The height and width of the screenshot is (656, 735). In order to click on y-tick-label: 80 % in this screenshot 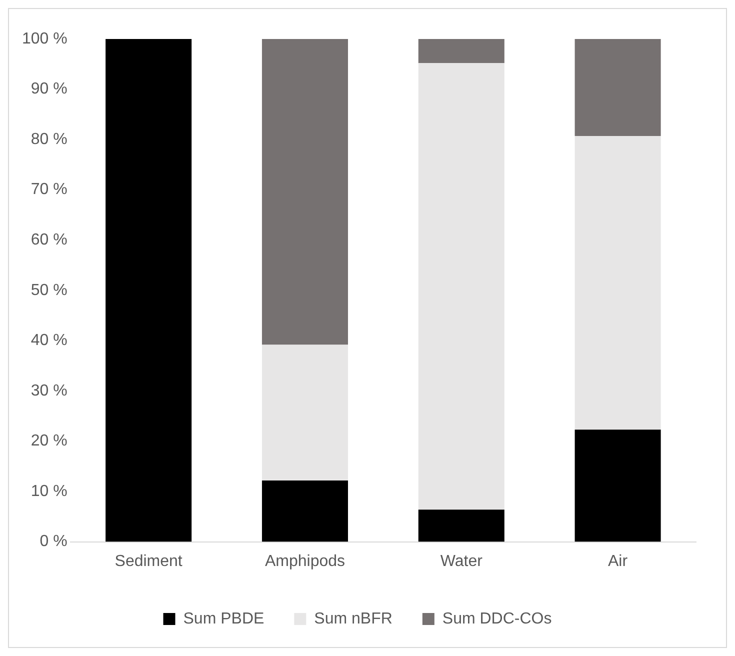, I will do `click(49, 139)`.